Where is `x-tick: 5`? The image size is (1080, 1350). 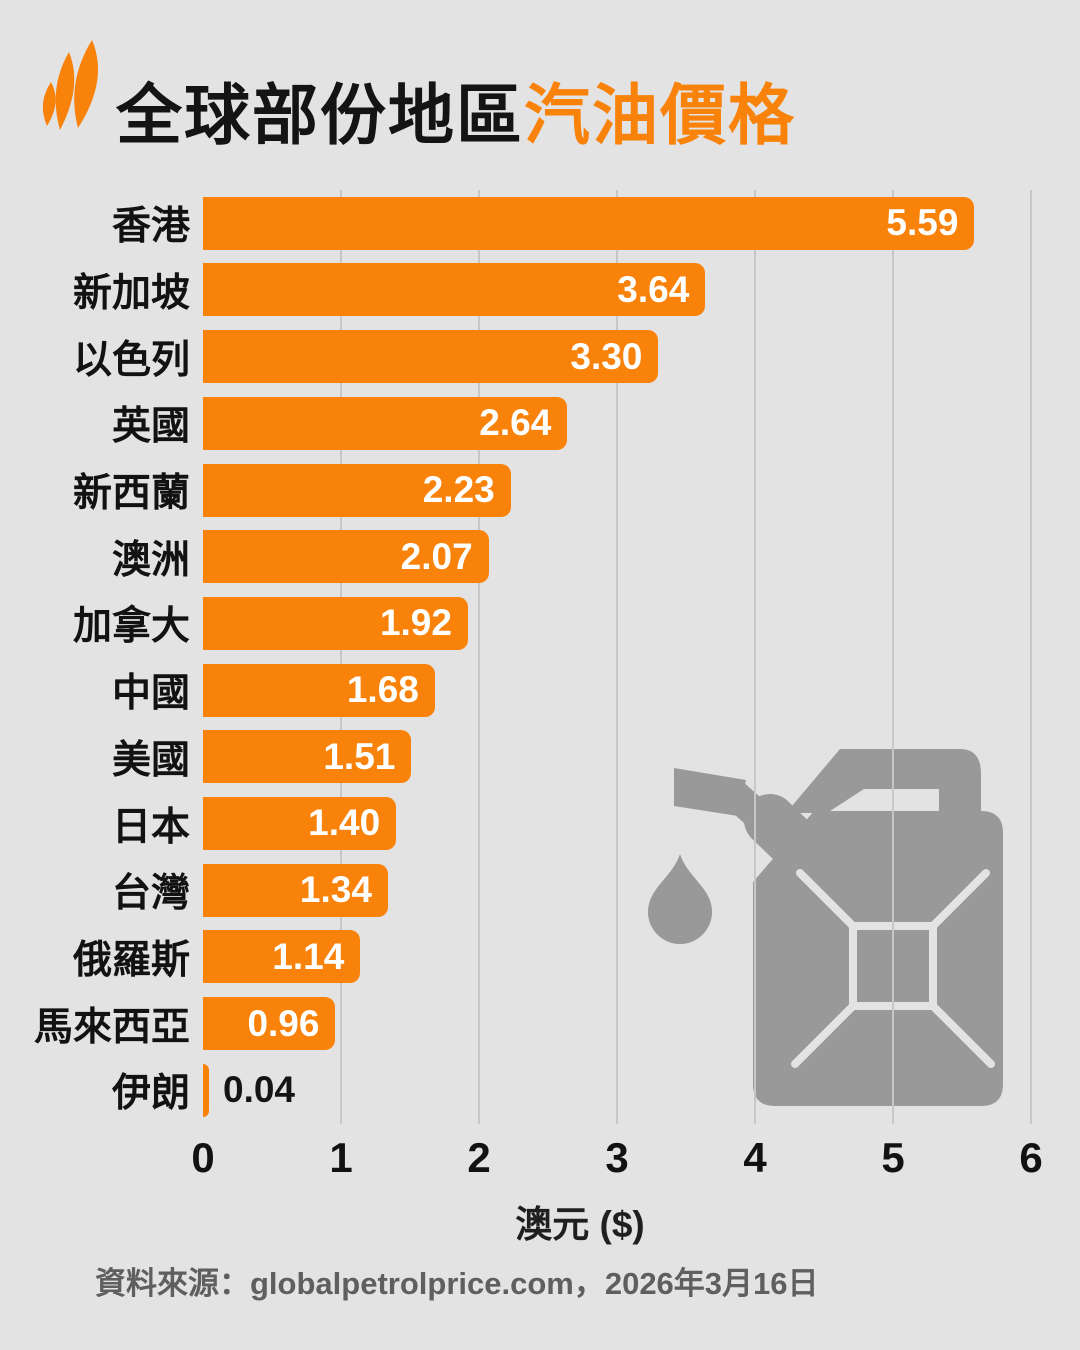 x-tick: 5 is located at coordinates (893, 1157).